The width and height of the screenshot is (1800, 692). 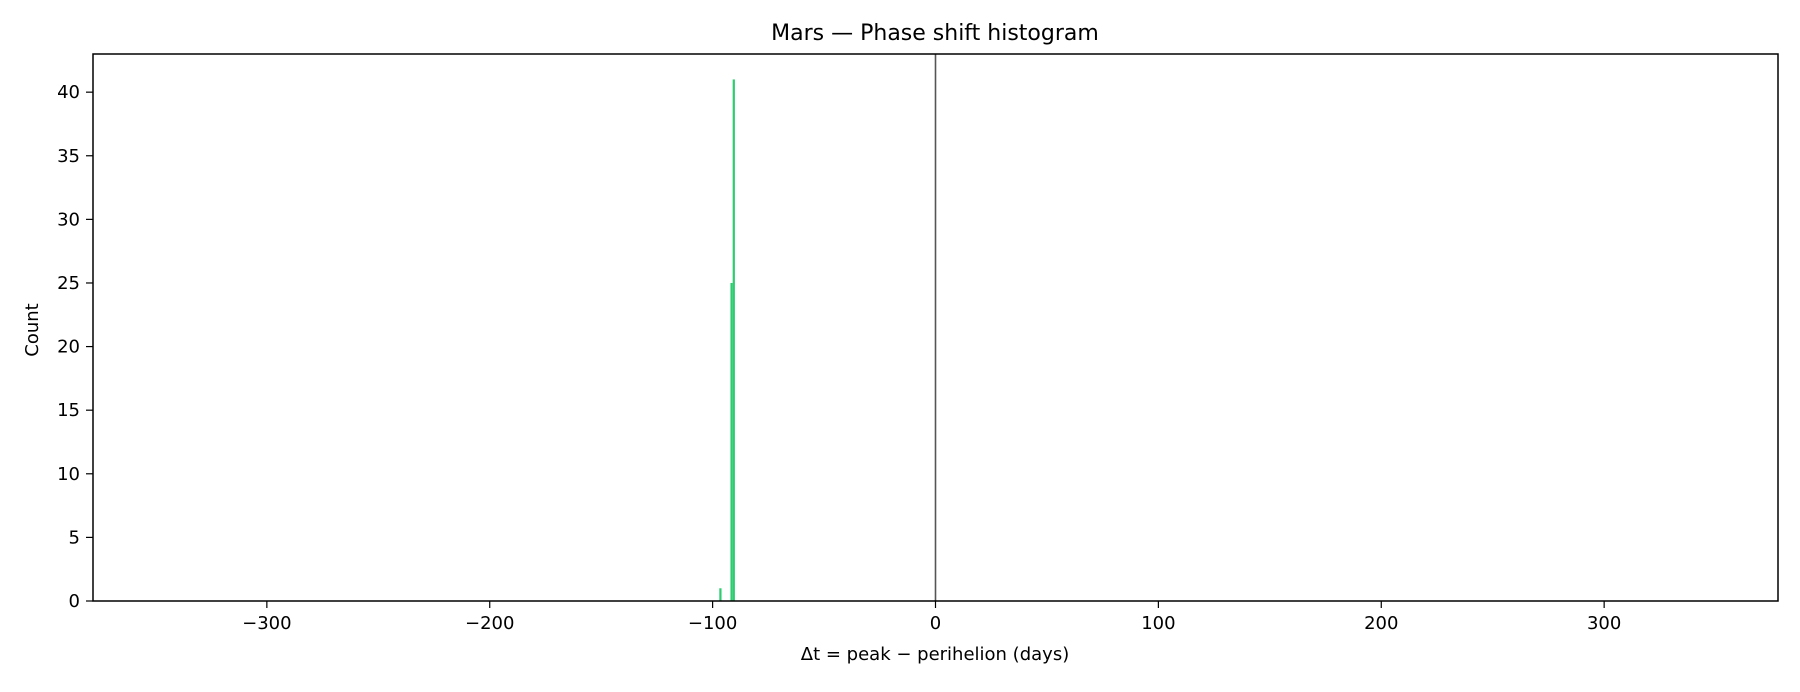 I want to click on y-axis-label: Count, so click(x=32, y=329).